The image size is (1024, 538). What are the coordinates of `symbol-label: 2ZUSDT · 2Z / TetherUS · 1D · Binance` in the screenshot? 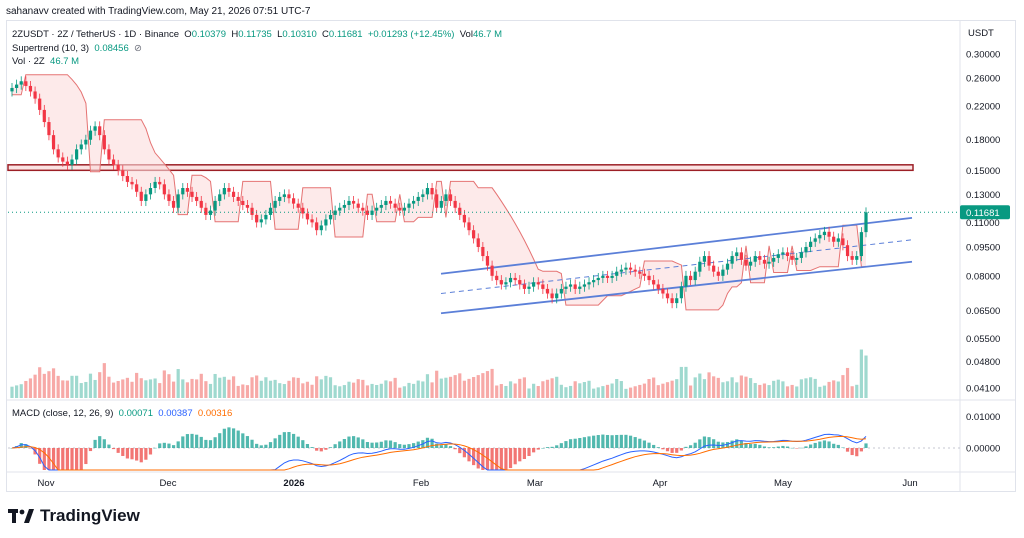 It's located at (96, 34).